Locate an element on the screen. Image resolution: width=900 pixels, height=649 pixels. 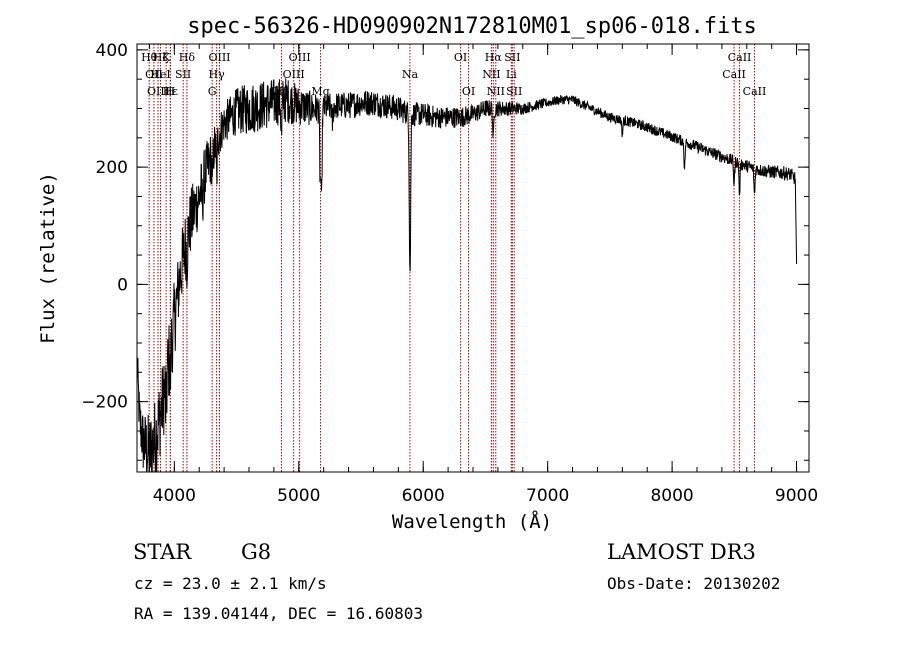
x-tick-label: 7000 is located at coordinates (547, 496).